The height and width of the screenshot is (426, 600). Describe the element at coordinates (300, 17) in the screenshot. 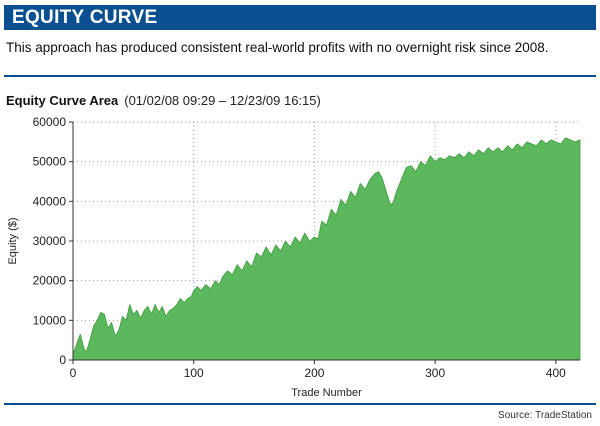

I see `header-banner: EQUITY CURVE` at that location.